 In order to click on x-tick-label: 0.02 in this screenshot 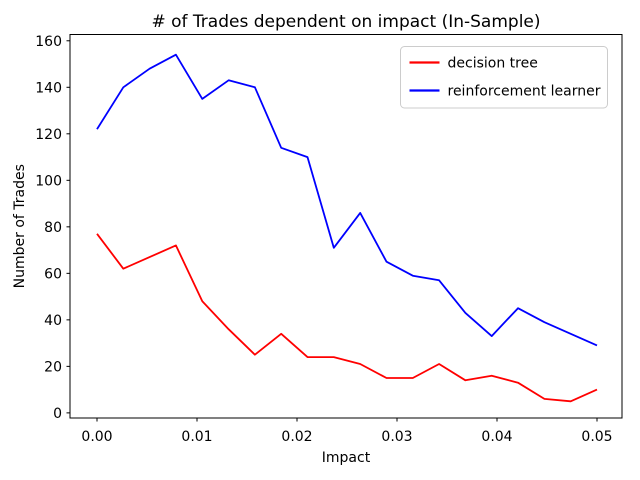, I will do `click(296, 437)`.